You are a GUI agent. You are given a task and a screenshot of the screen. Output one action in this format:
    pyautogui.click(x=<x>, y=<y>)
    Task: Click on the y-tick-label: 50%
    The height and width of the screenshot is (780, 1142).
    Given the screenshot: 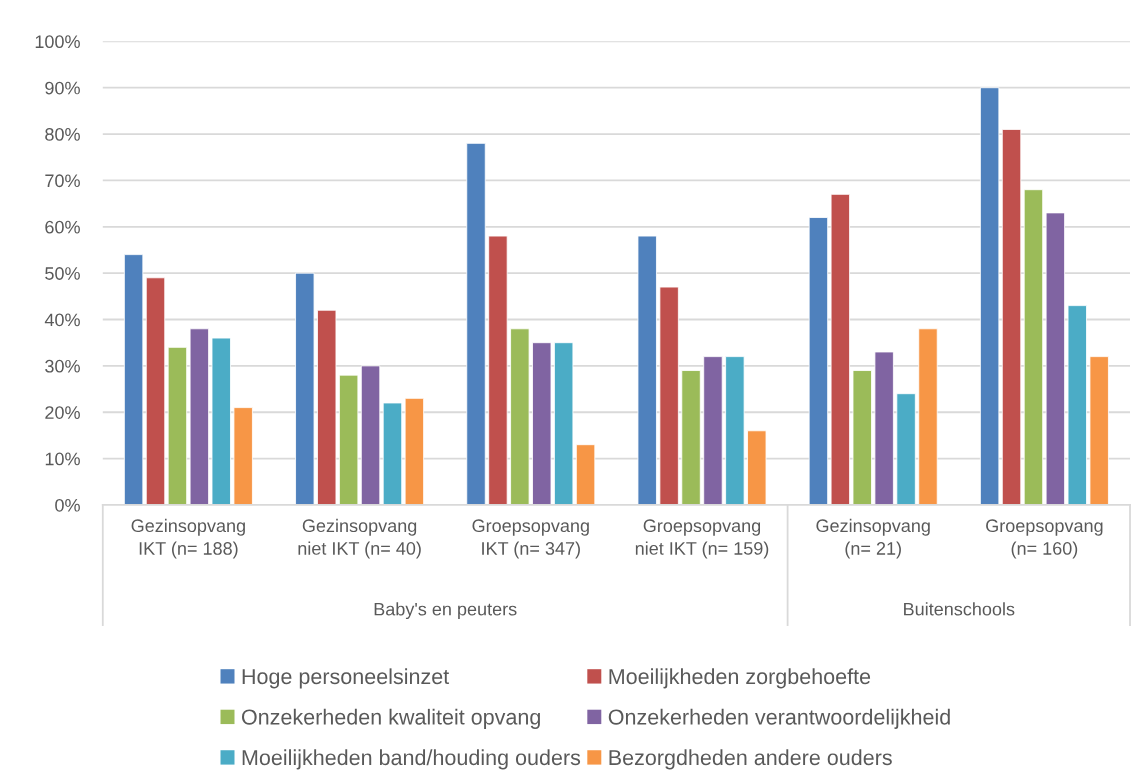 What is the action you would take?
    pyautogui.click(x=62, y=273)
    